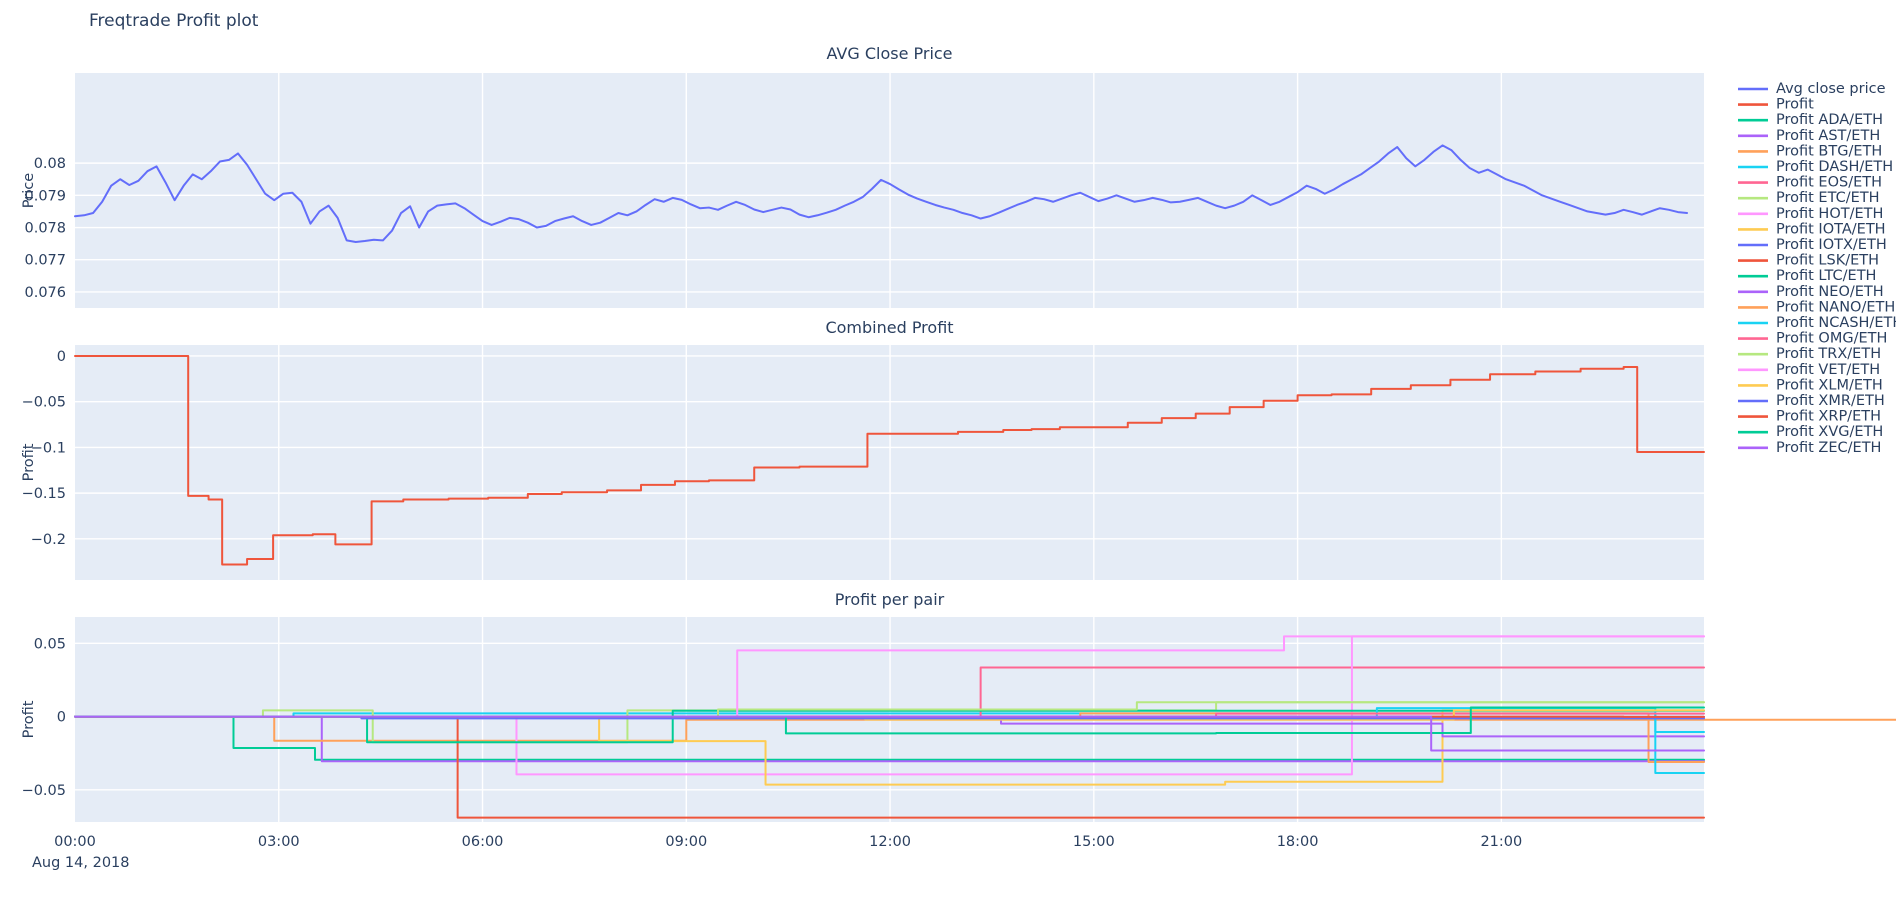  Describe the element at coordinates (1094, 842) in the screenshot. I see `x-axis-tick-label: 15:00` at that location.